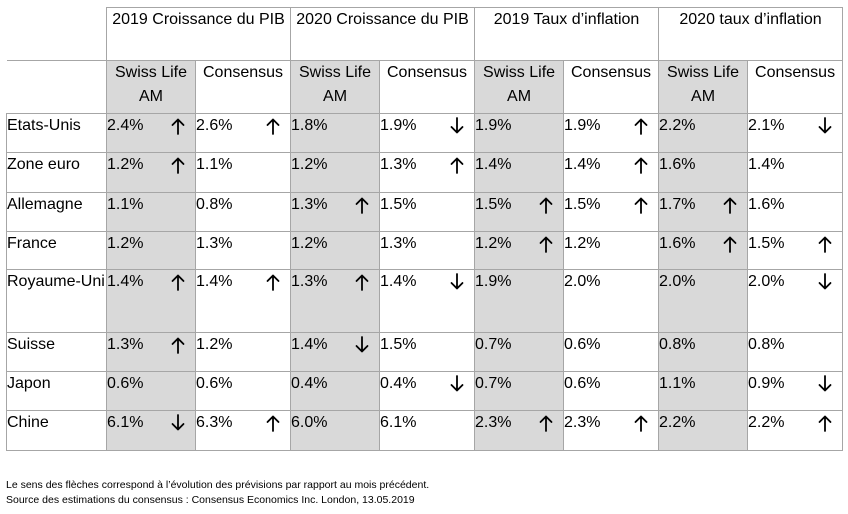  Describe the element at coordinates (383, 34) in the screenshot. I see `group-header: 2020 Croissance du PIB` at that location.